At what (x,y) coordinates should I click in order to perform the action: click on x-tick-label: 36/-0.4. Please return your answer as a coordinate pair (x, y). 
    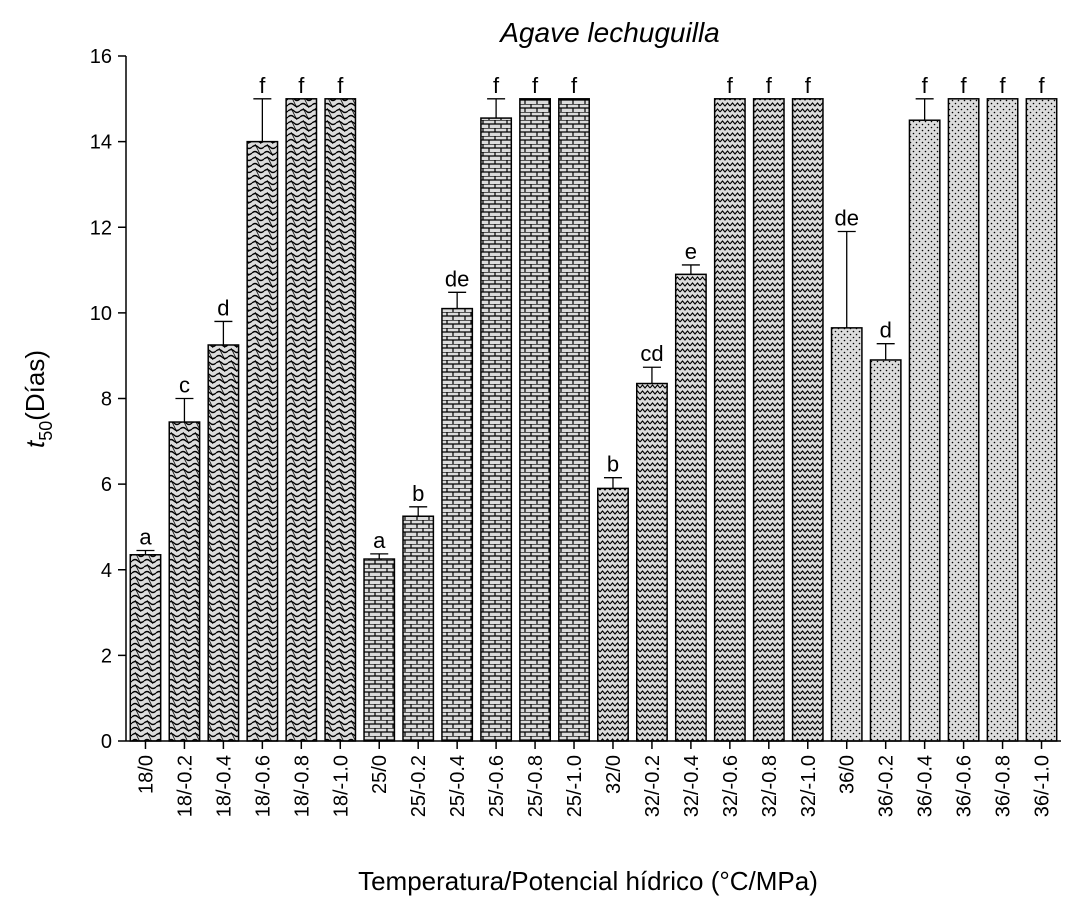
    Looking at the image, I should click on (926, 786).